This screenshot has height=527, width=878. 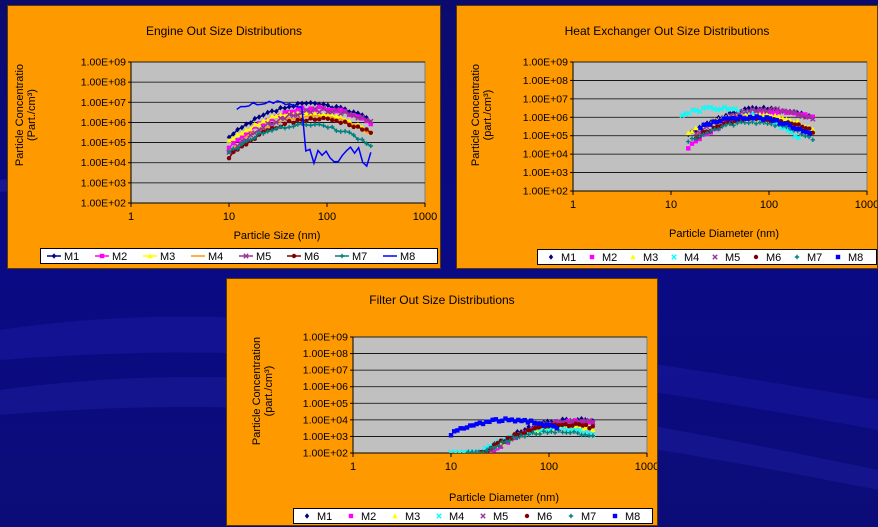 What do you see at coordinates (755, 125) in the screenshot?
I see `series-m8` at bounding box center [755, 125].